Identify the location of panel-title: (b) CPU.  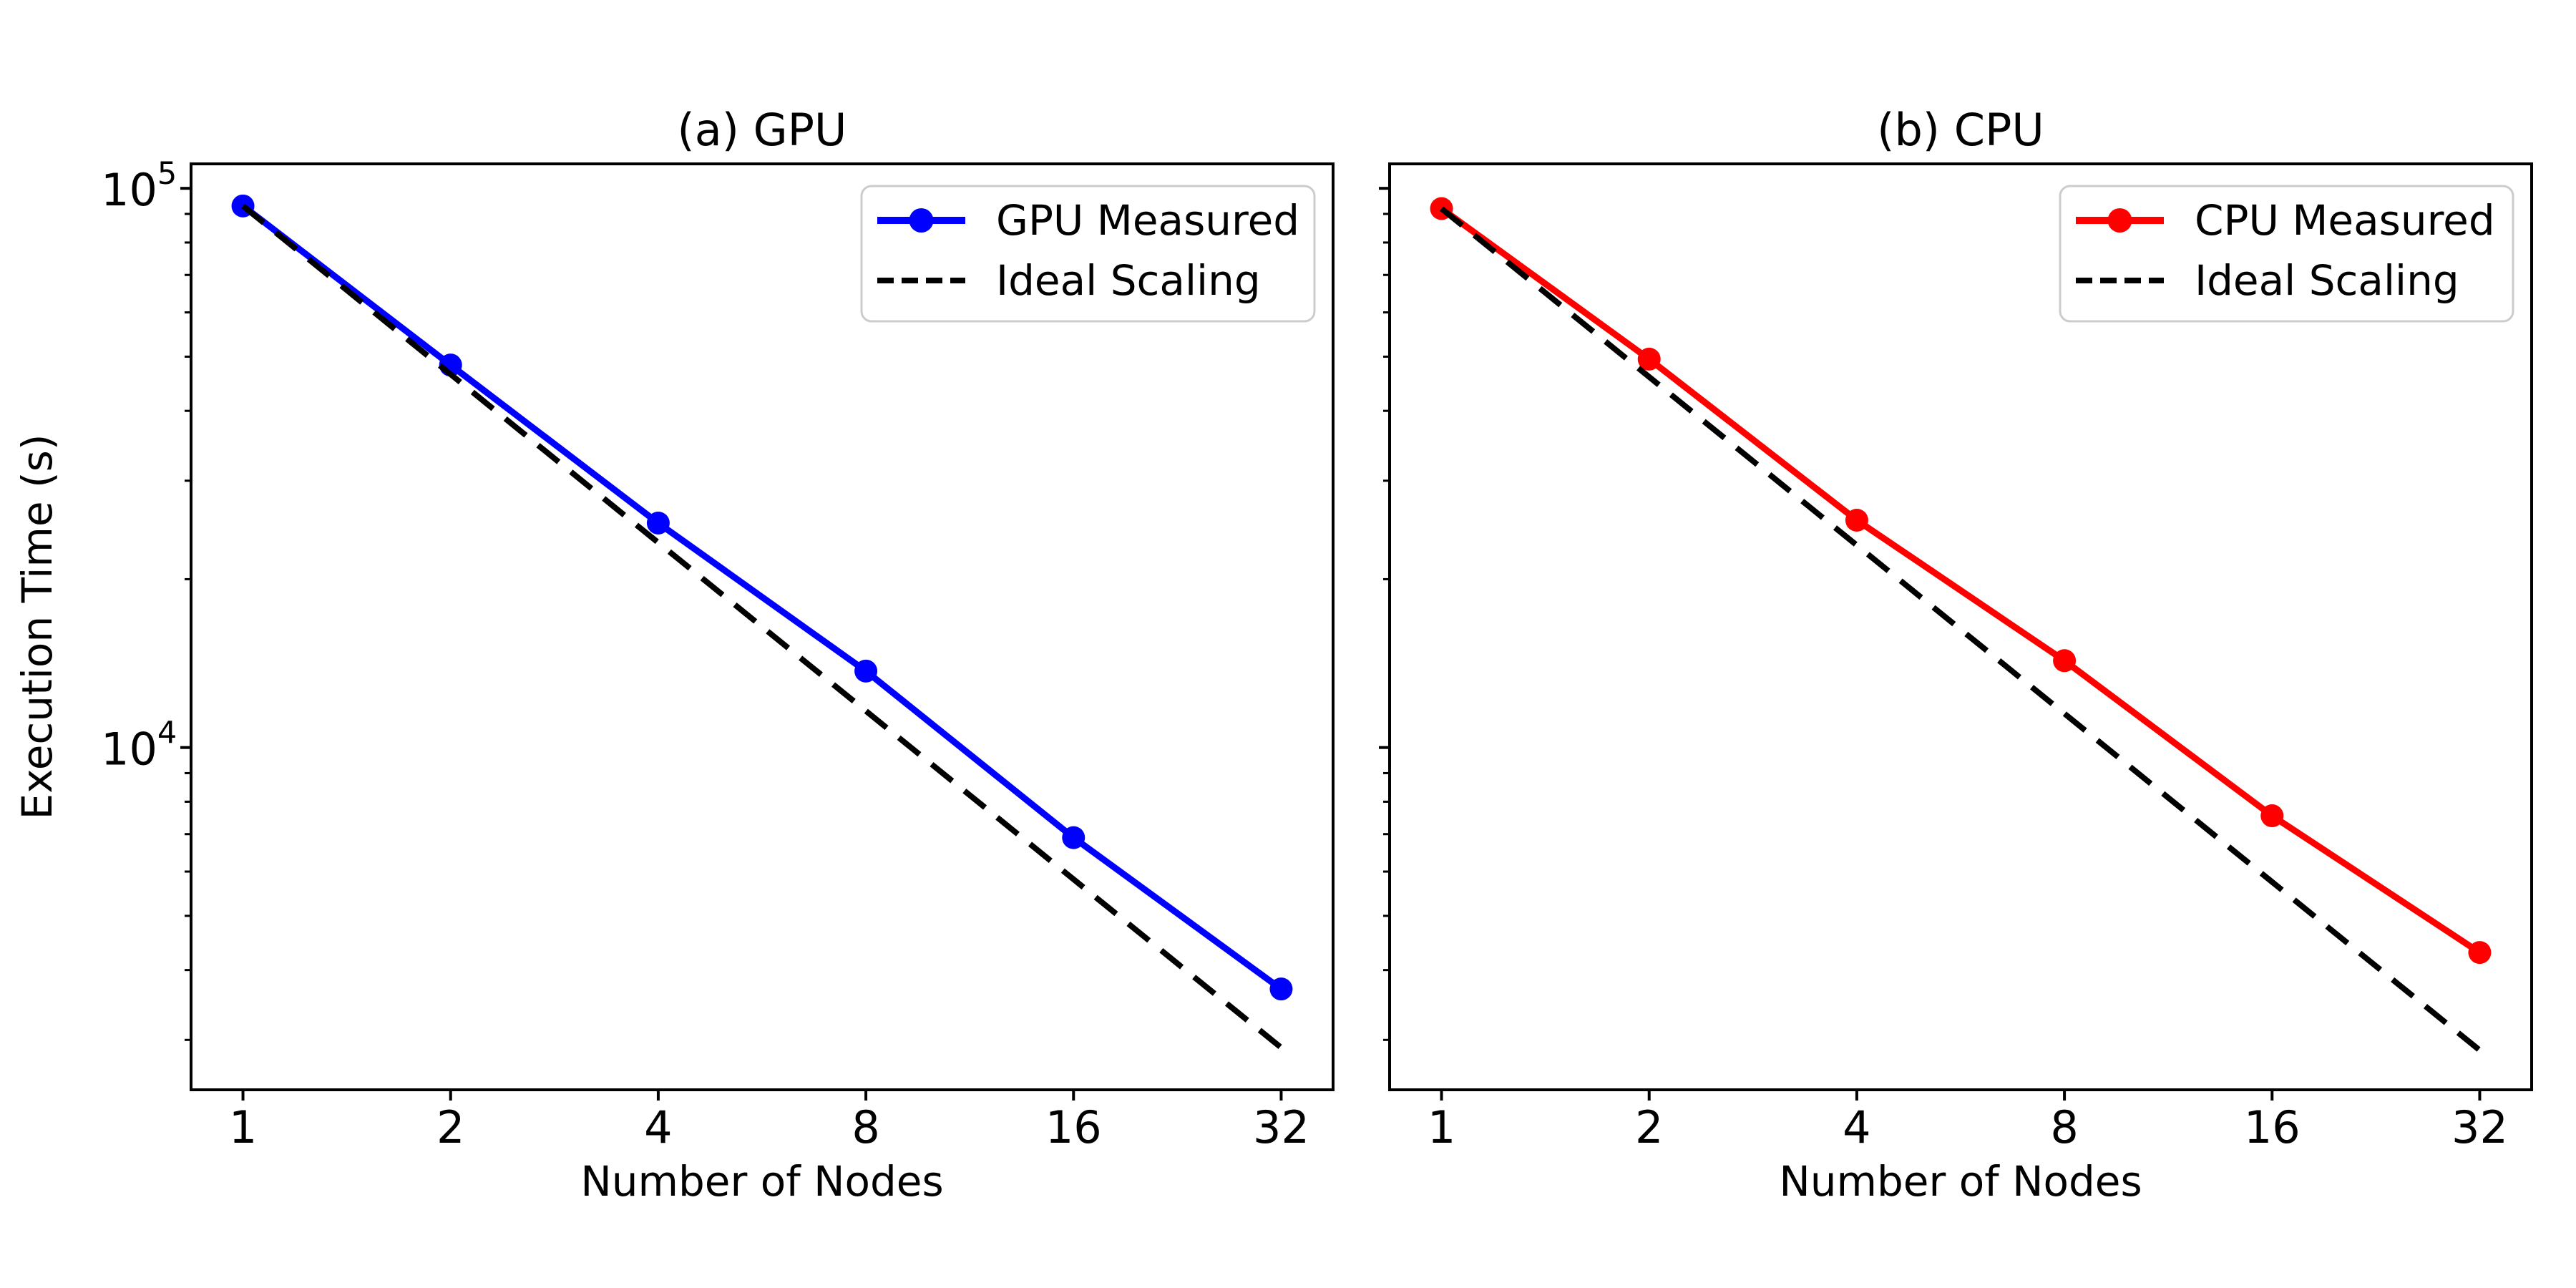
(1960, 130).